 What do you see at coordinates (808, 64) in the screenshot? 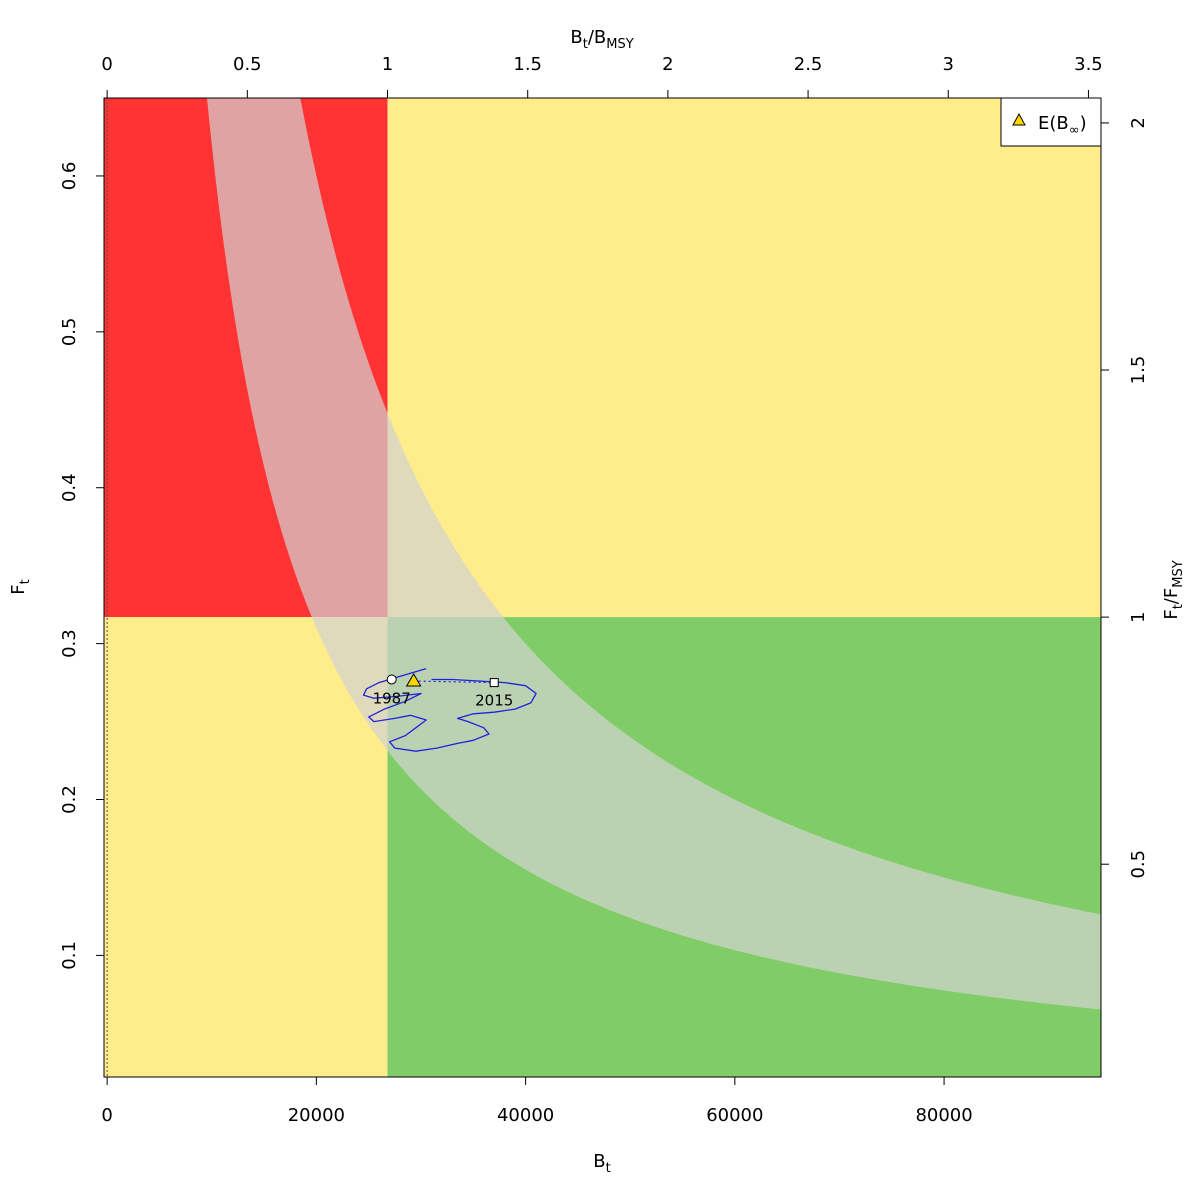
I see `top-tick-label: 2.5` at bounding box center [808, 64].